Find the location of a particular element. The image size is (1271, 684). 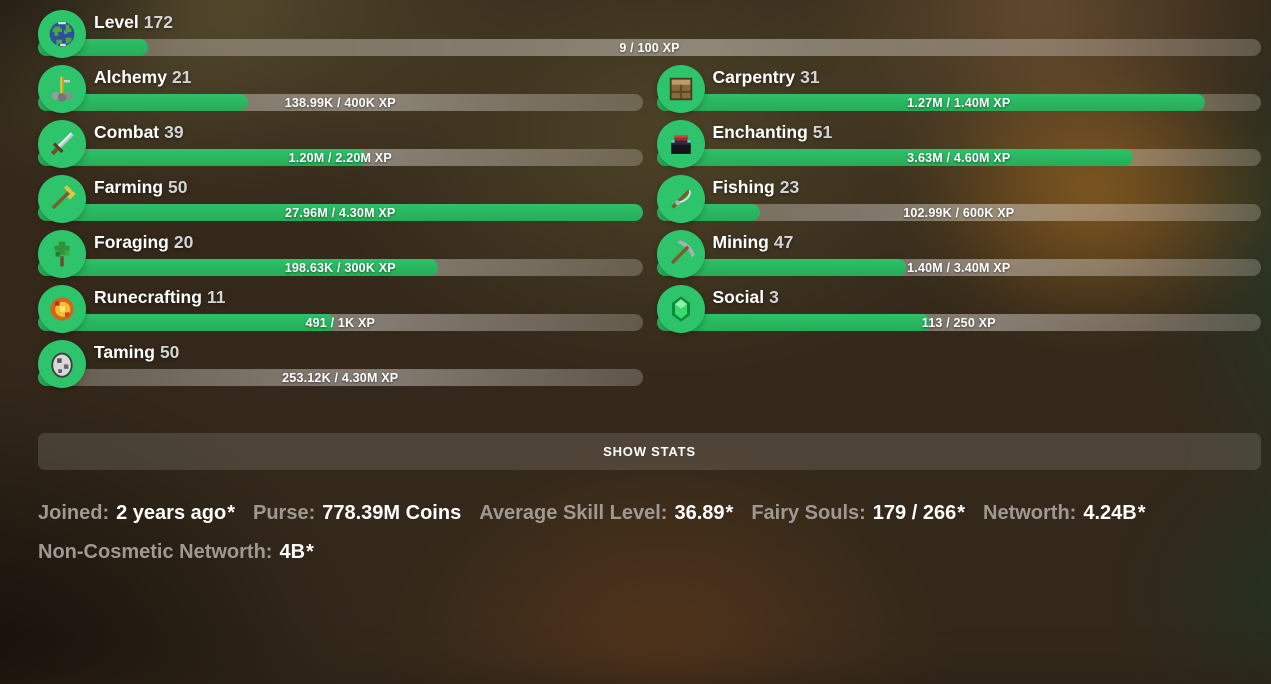

skill-progress-text: 1.40M / 3.40M XP is located at coordinates (959, 267).